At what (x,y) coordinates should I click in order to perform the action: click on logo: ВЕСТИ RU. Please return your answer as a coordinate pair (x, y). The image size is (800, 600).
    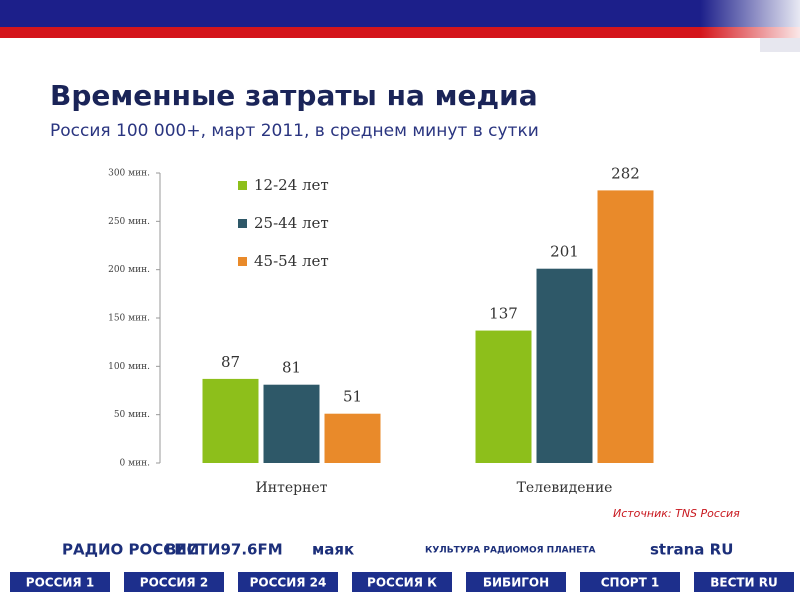
    Looking at the image, I should click on (744, 583).